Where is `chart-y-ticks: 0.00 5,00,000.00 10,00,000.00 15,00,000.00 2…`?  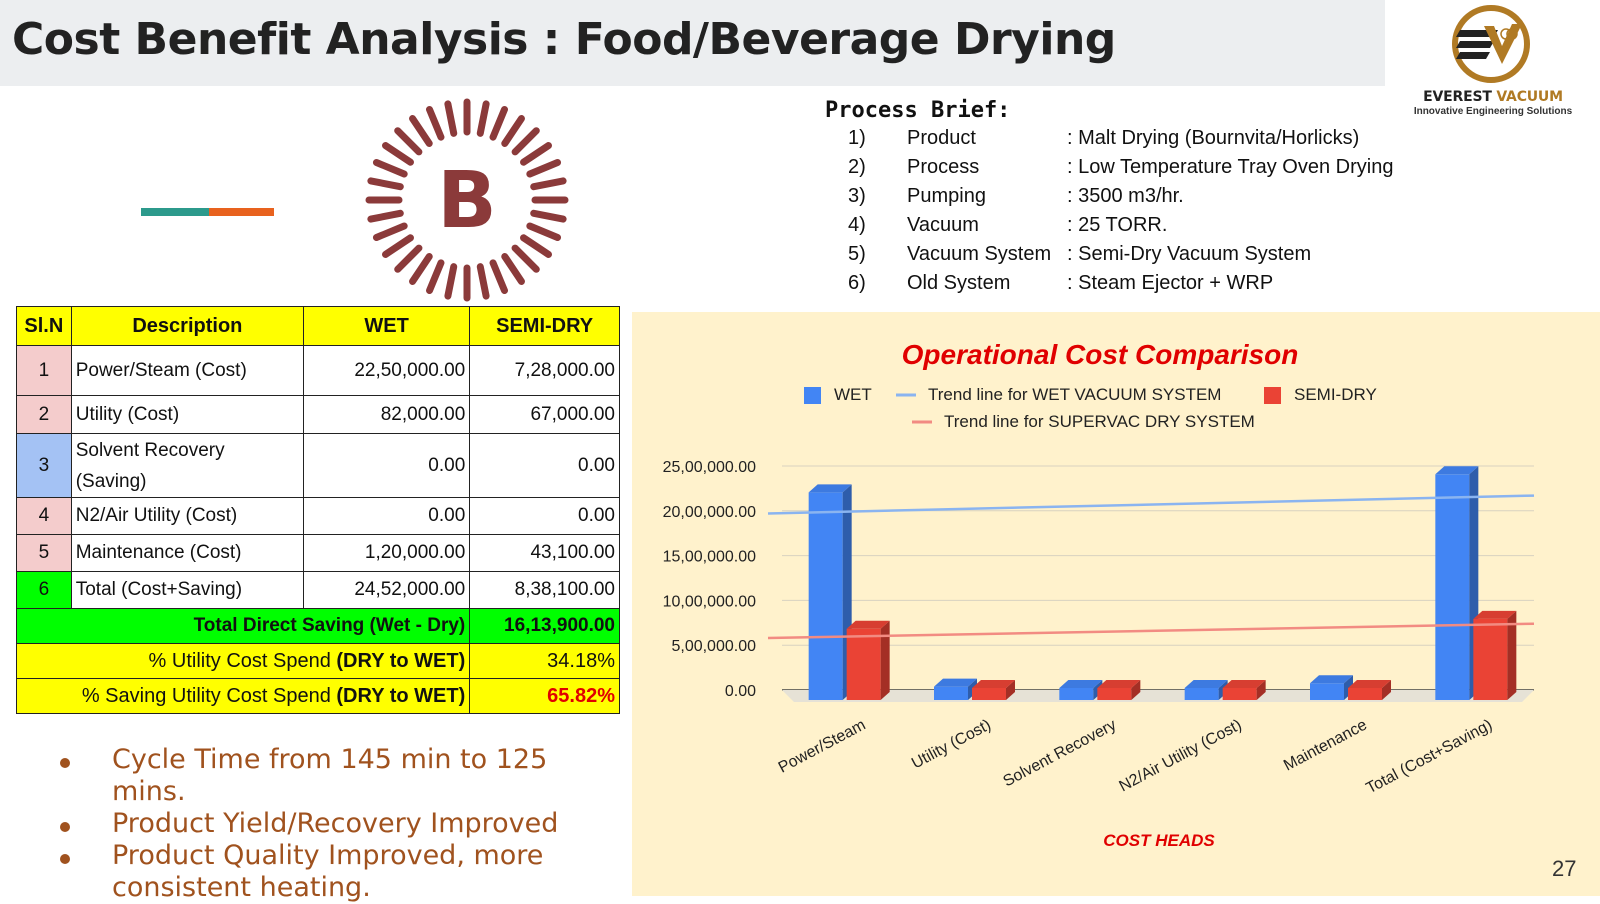
chart-y-ticks: 0.00 5,00,000.00 10,00,000.00 15,00,000.00 2… is located at coordinates (710, 579).